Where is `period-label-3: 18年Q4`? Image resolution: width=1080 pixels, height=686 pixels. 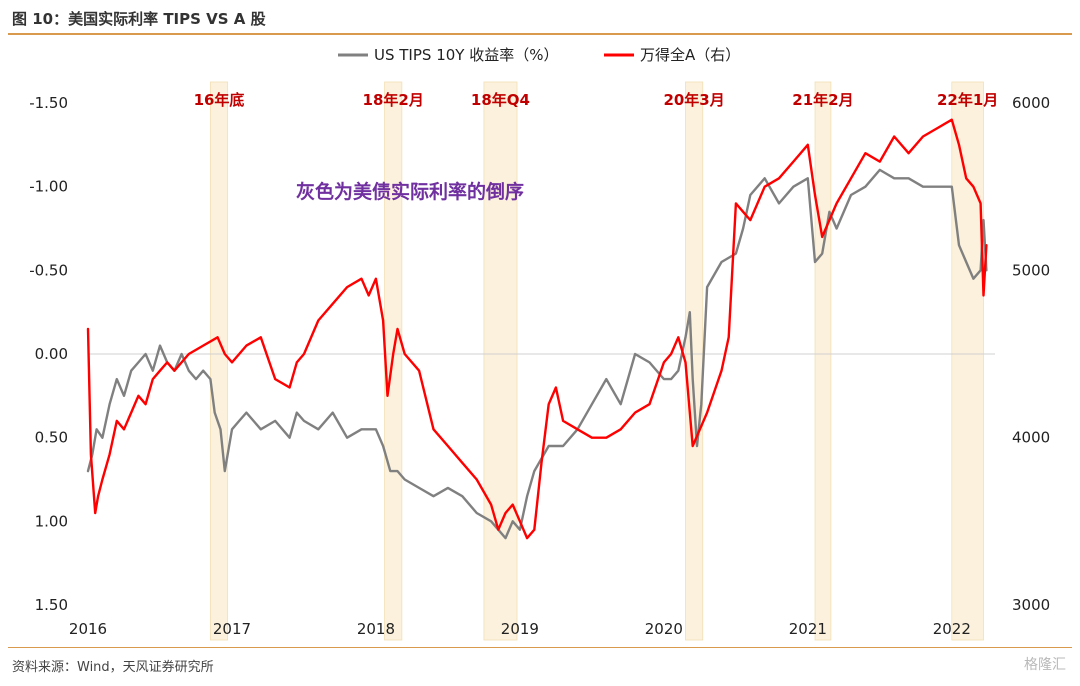 period-label-3: 18年Q4 is located at coordinates (500, 100).